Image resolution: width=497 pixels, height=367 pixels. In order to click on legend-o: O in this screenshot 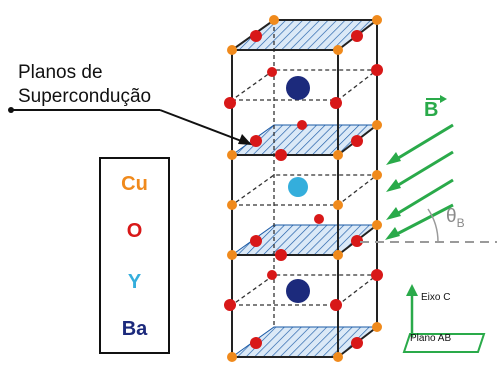, I will do `click(134, 231)`.